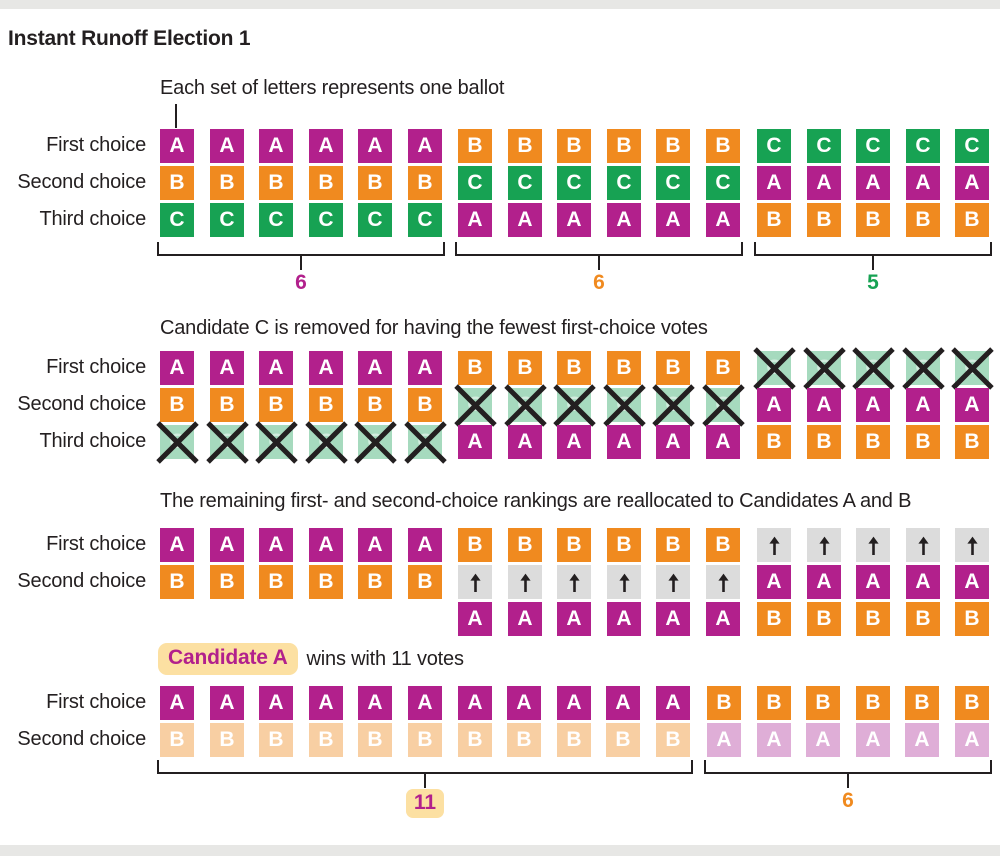 Image resolution: width=1000 pixels, height=856 pixels. Describe the element at coordinates (755, 249) in the screenshot. I see `bracket-left-tick` at that location.